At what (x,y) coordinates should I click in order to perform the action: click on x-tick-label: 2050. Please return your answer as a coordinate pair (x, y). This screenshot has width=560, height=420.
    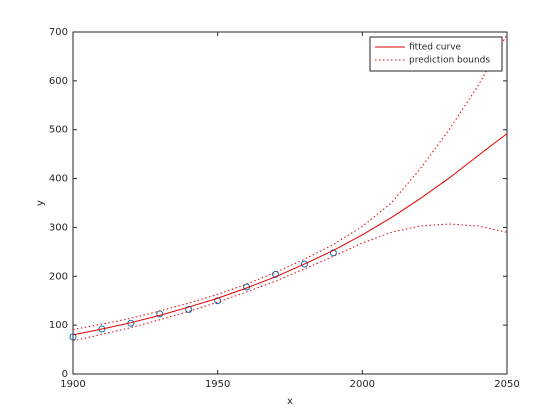
    Looking at the image, I should click on (506, 384).